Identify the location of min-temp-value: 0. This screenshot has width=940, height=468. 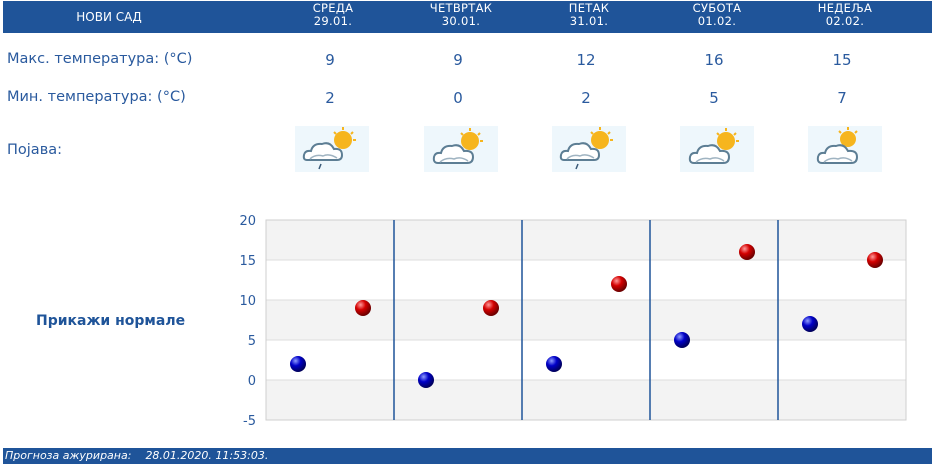
(458, 98).